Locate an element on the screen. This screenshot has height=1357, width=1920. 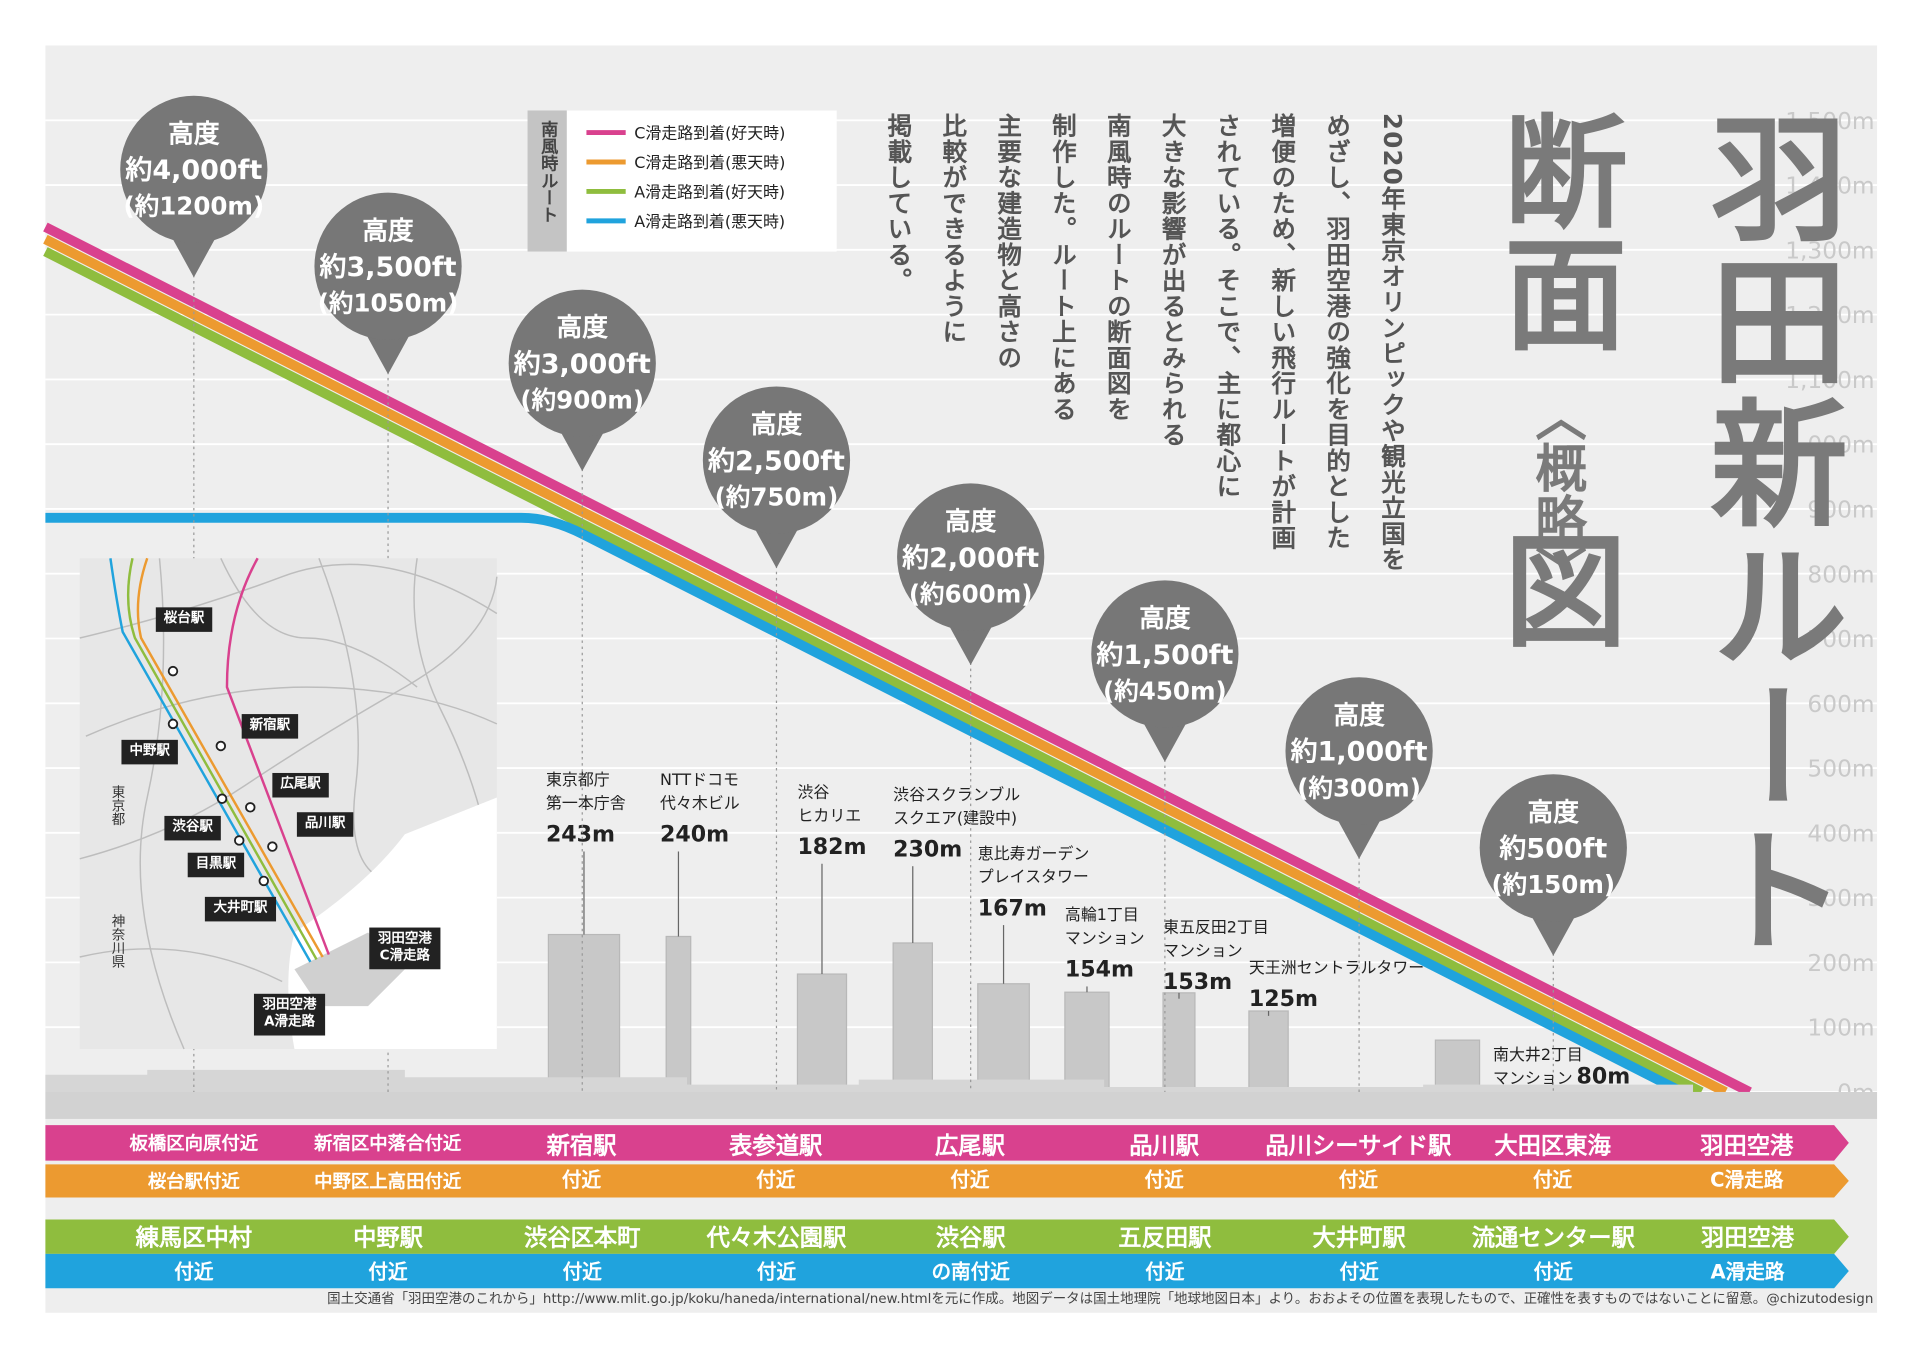
station-label: 新宿駅 is located at coordinates (270, 724).